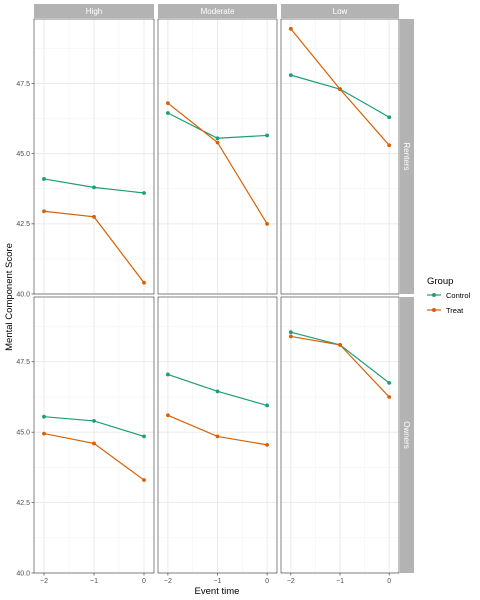 This screenshot has height=600, width=480. Describe the element at coordinates (407, 296) in the screenshot. I see `row-strips: Renters Owners` at that location.